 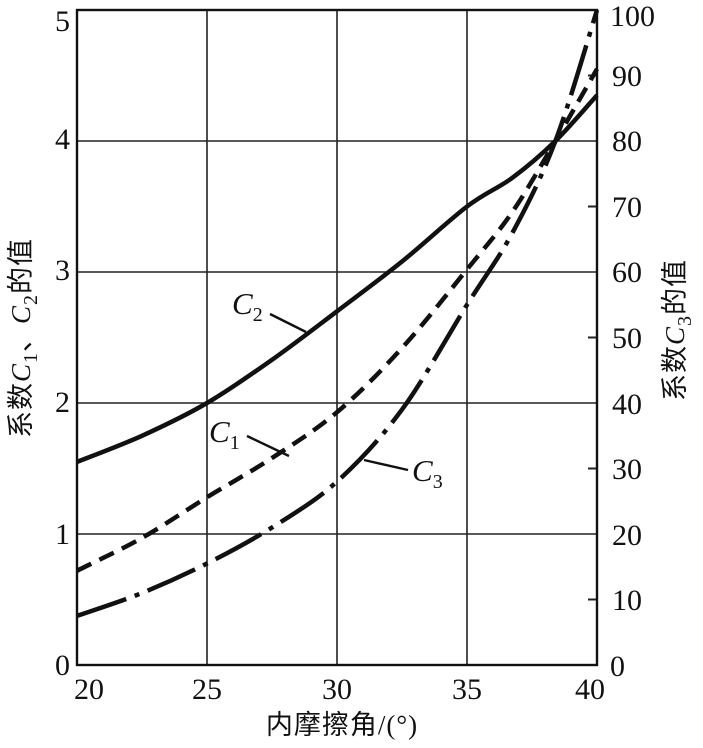 I want to click on y-right-title-pre: 系数, so click(x=675, y=373).